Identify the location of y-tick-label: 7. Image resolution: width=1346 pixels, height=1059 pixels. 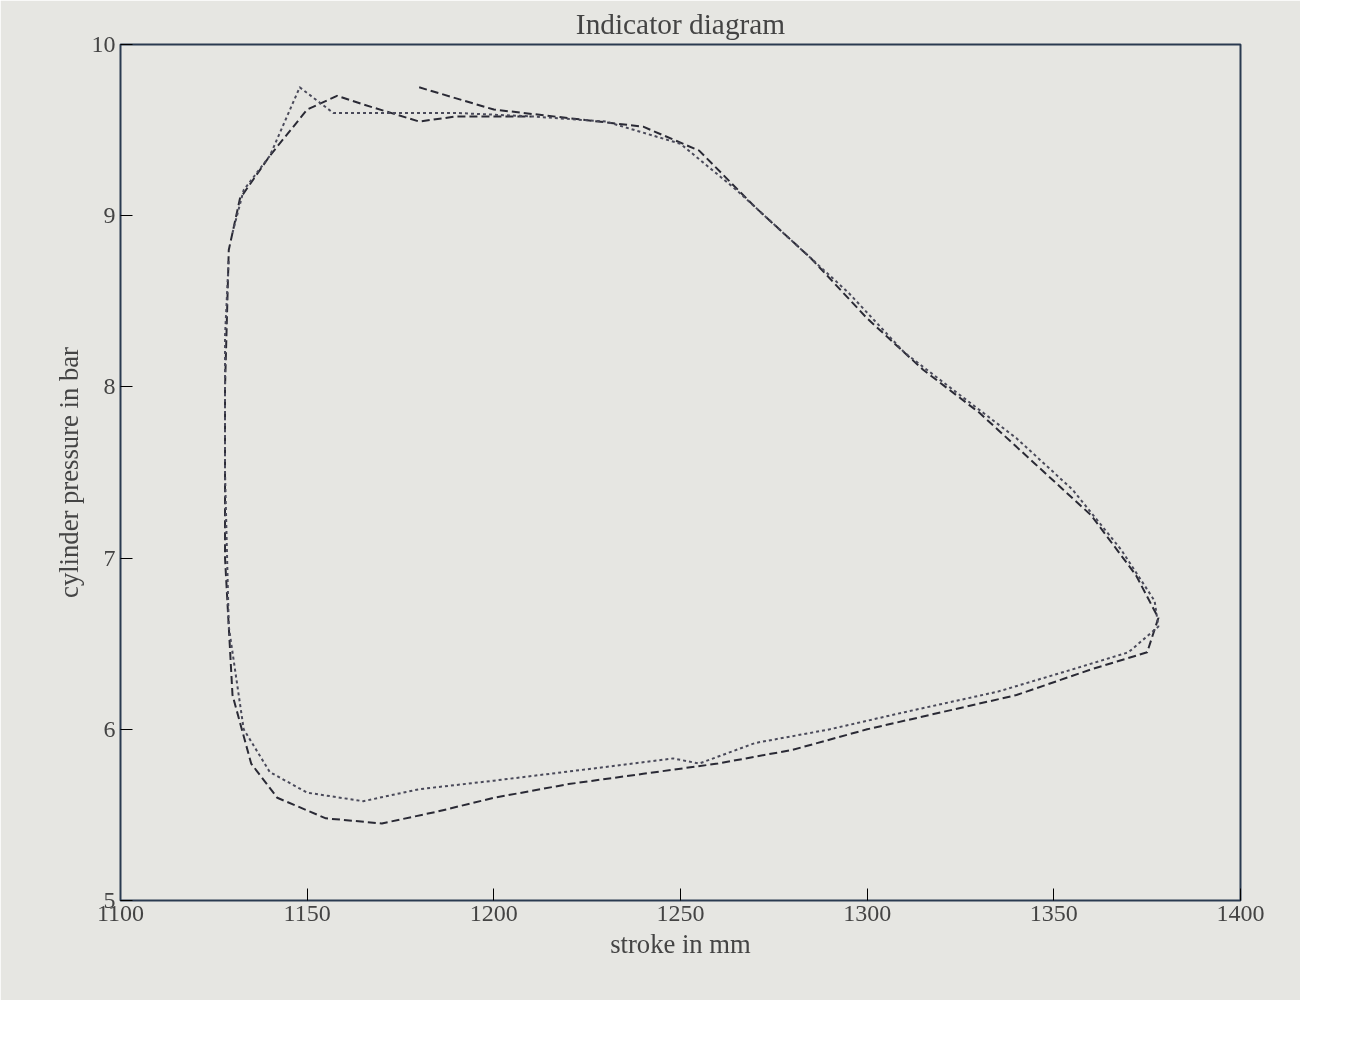
(109, 557).